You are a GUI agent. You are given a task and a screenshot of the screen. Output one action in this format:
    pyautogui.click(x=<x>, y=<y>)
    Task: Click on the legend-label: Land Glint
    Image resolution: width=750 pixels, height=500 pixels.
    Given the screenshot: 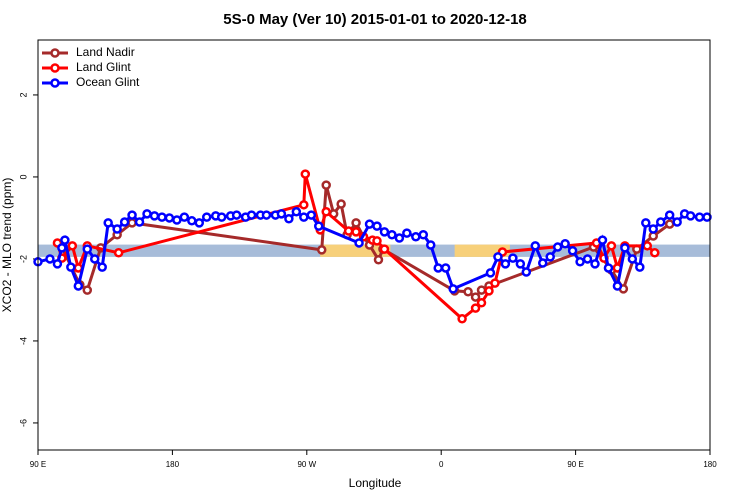 What is the action you would take?
    pyautogui.click(x=103, y=67)
    